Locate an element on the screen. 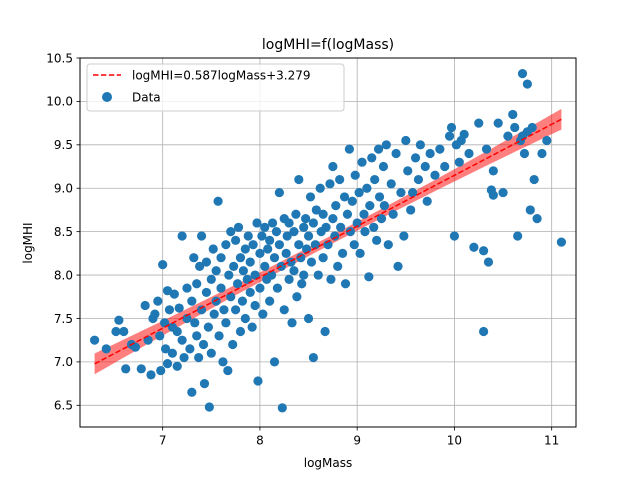  y-tick-label: 8.5 is located at coordinates (63, 232).